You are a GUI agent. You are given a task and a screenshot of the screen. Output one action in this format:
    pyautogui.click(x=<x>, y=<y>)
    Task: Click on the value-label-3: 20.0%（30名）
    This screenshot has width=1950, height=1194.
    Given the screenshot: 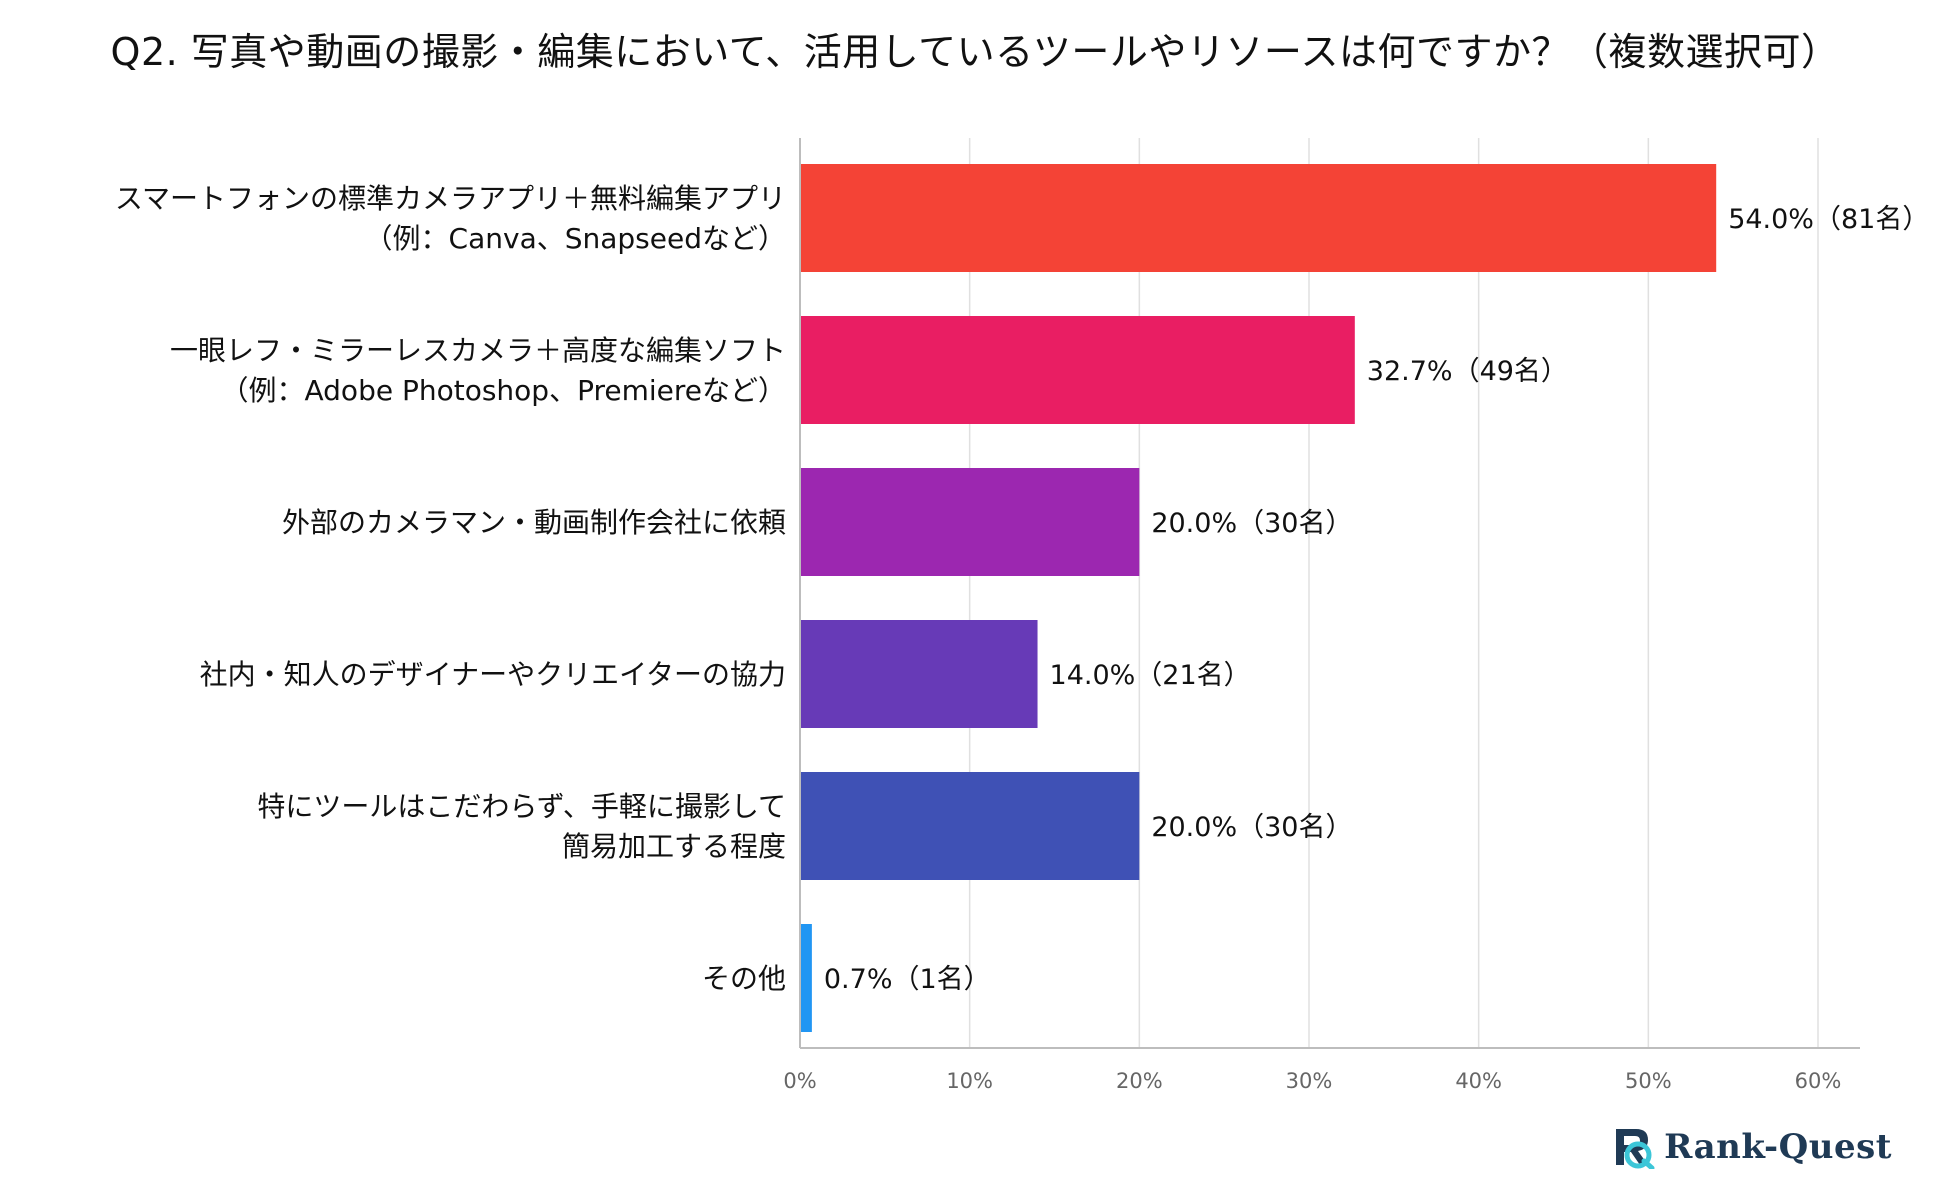 What is the action you would take?
    pyautogui.click(x=1251, y=523)
    